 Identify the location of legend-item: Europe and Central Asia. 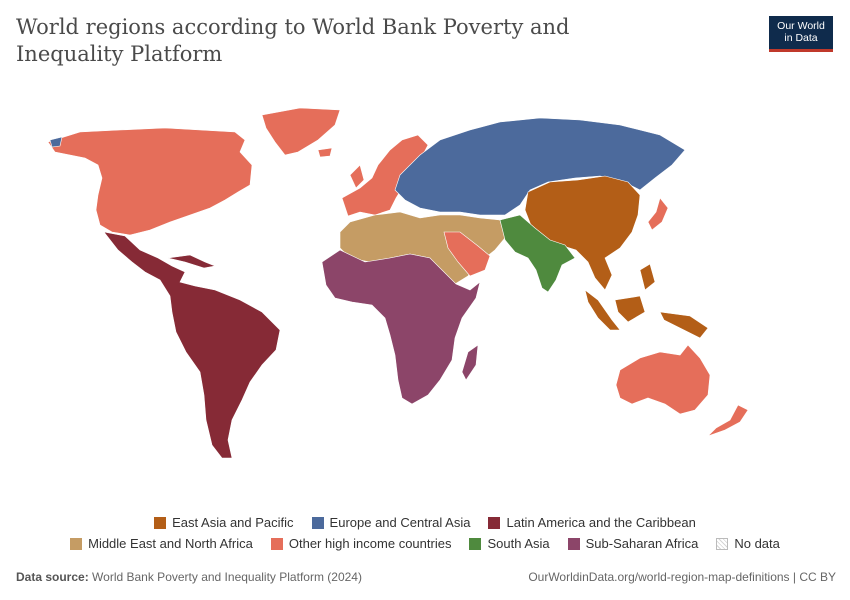
(391, 522).